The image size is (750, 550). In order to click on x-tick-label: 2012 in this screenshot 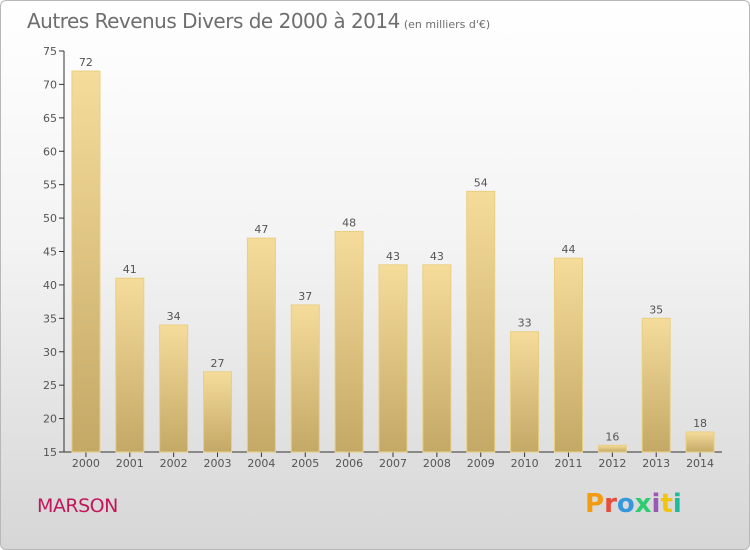, I will do `click(612, 463)`.